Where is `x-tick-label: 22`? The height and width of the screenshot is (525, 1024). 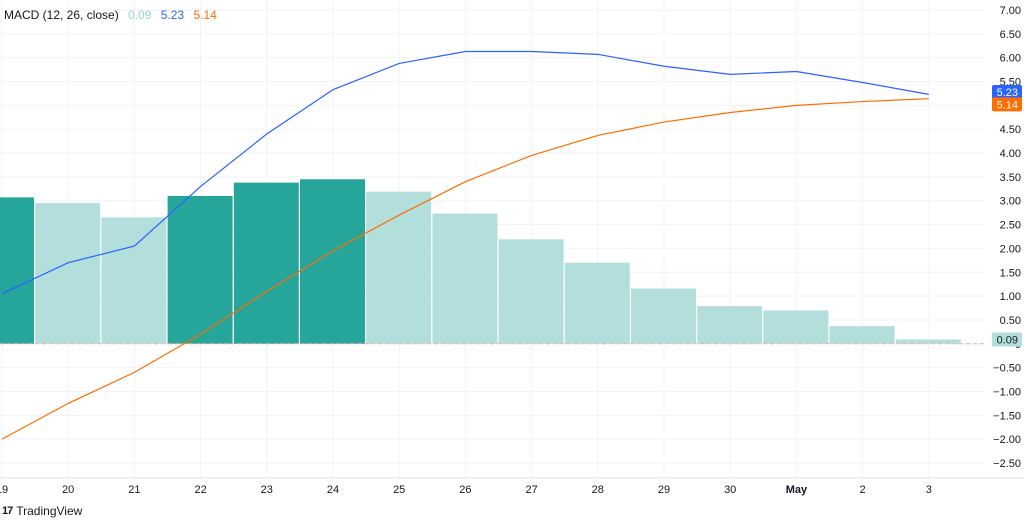
x-tick-label: 22 is located at coordinates (200, 490).